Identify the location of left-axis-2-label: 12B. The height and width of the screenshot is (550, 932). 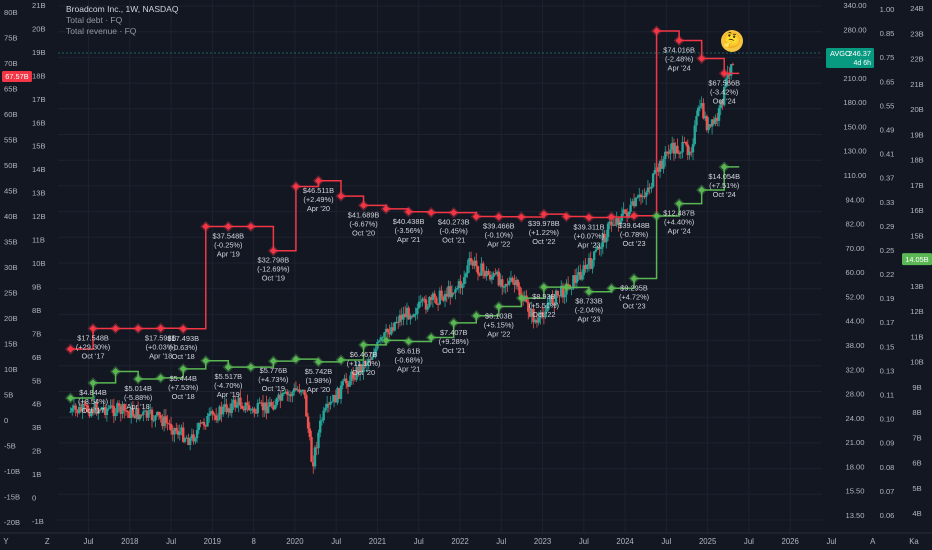
(39, 216).